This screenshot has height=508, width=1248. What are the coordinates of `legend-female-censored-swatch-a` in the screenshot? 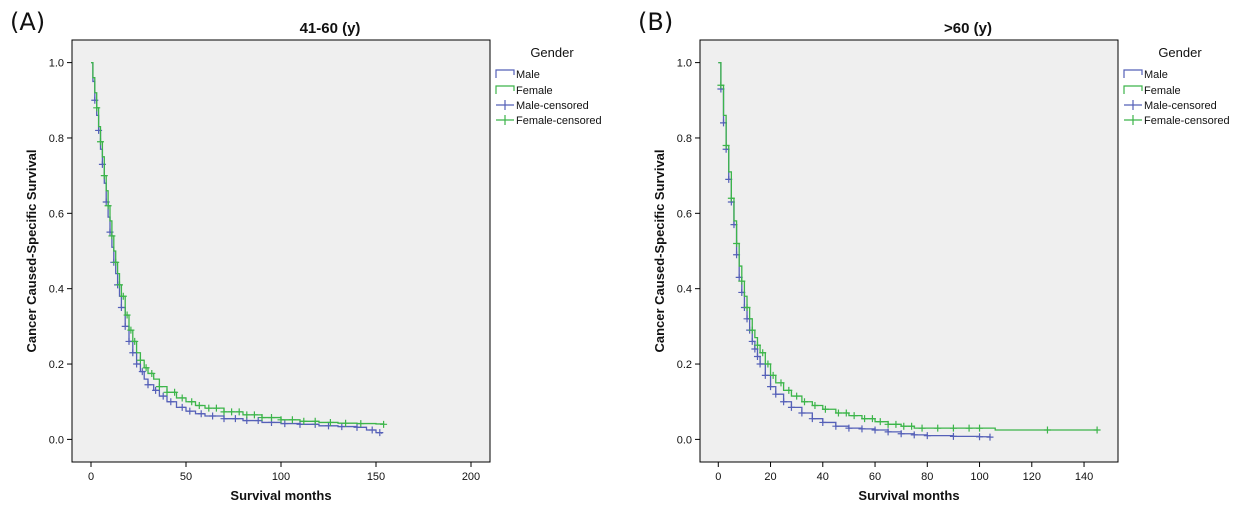 It's located at (505, 120).